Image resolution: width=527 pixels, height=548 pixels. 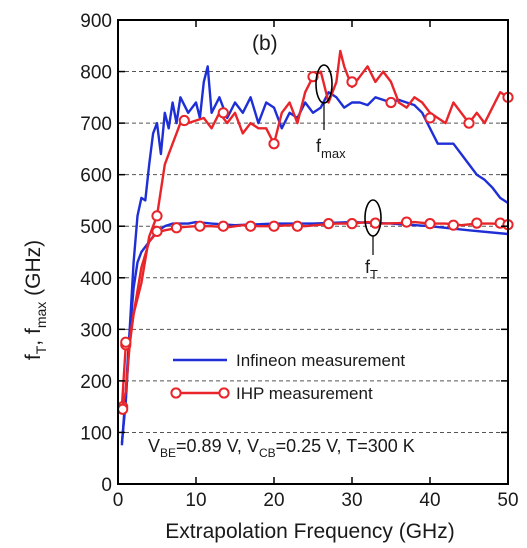 I want to click on x-tick-labels: 0 10 20 30 40 50, so click(x=316, y=500).